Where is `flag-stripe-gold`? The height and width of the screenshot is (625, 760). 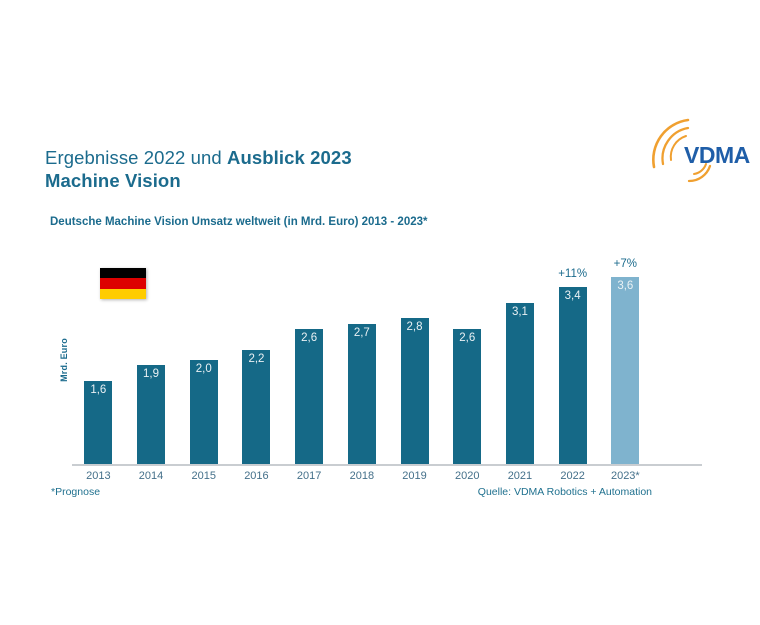 flag-stripe-gold is located at coordinates (123, 293).